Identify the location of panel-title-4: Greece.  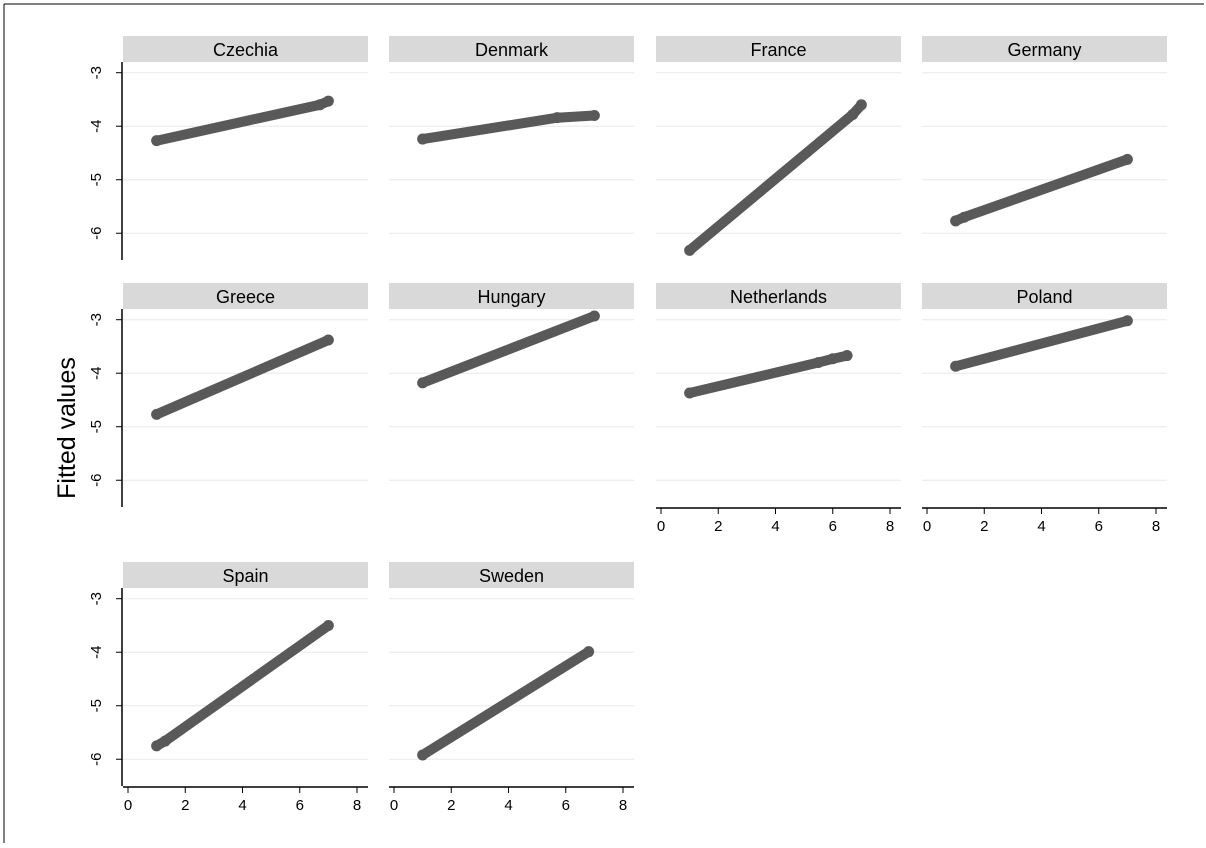
(245, 297).